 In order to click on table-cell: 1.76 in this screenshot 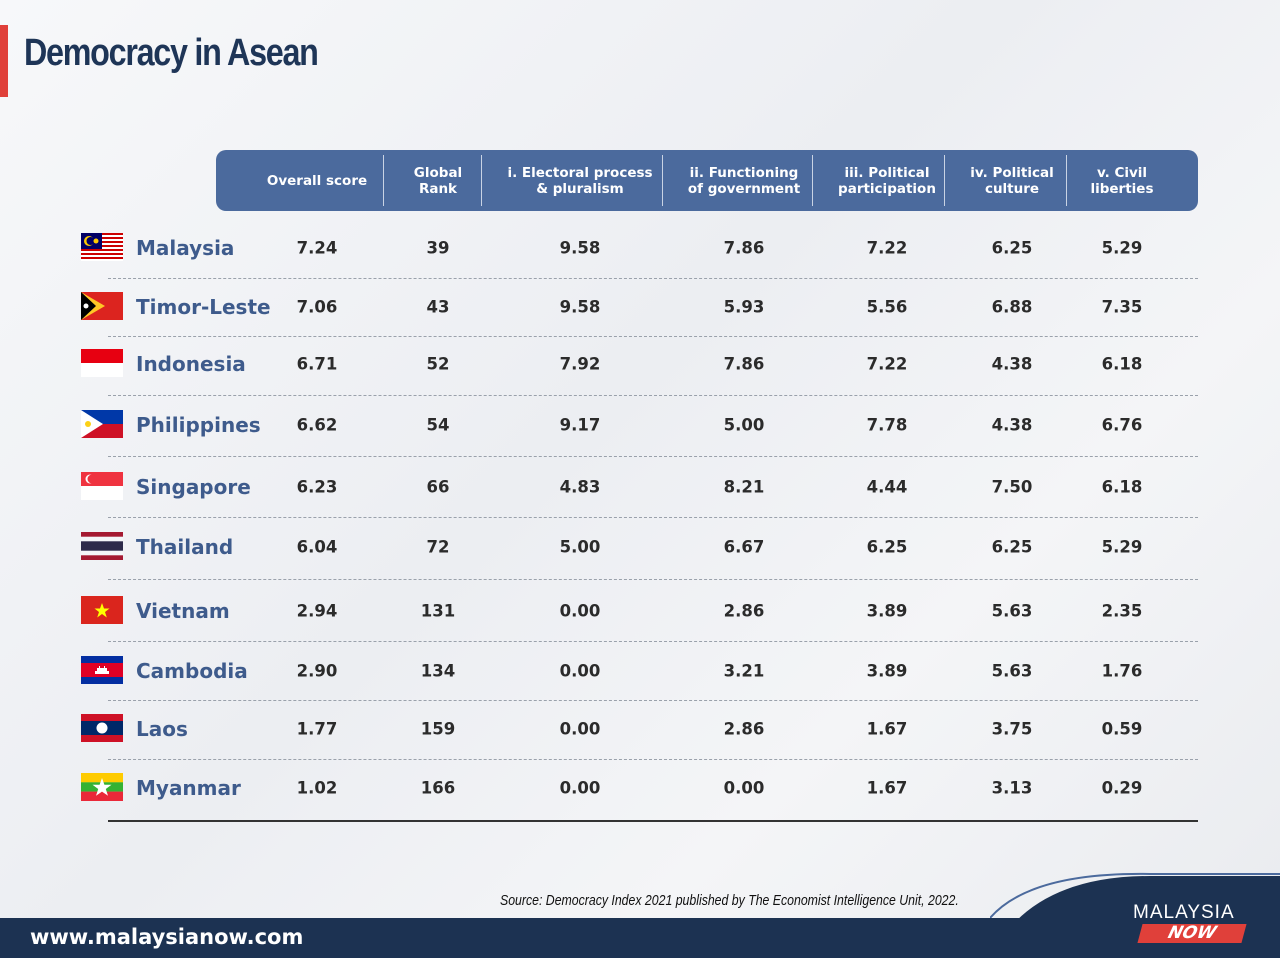, I will do `click(1122, 671)`.